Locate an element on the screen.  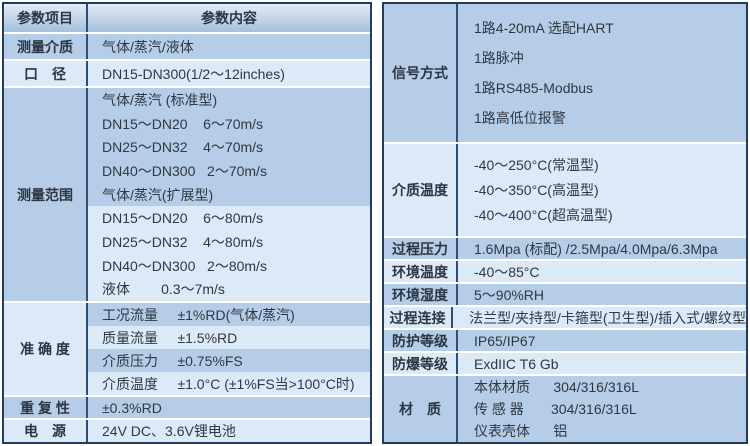
header-parameter-item: 参数项目 is located at coordinates (46, 18).